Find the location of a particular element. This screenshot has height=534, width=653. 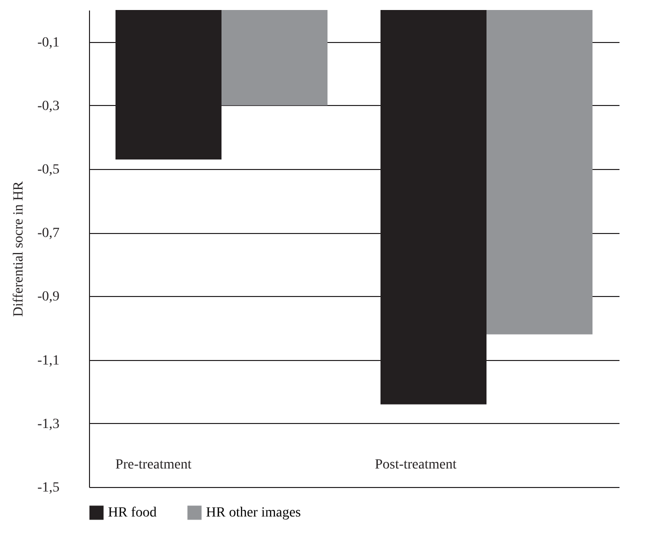

x-tick-label: Pre-treatment is located at coordinates (153, 465).